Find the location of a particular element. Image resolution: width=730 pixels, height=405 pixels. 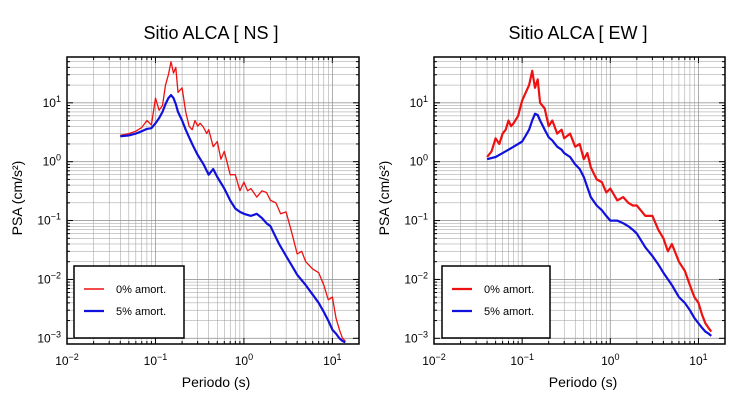

chart-title: Sitio ALCA [ EW ] is located at coordinates (577, 33).